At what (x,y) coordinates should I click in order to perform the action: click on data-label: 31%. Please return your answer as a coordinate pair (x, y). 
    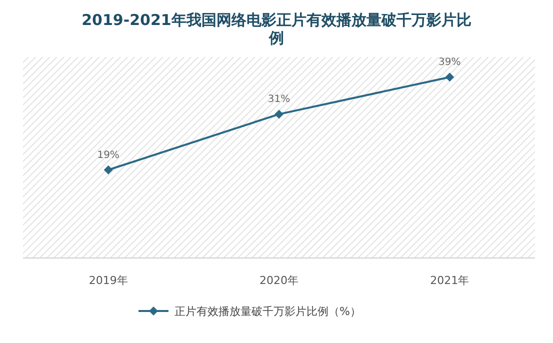
    Looking at the image, I should click on (279, 100).